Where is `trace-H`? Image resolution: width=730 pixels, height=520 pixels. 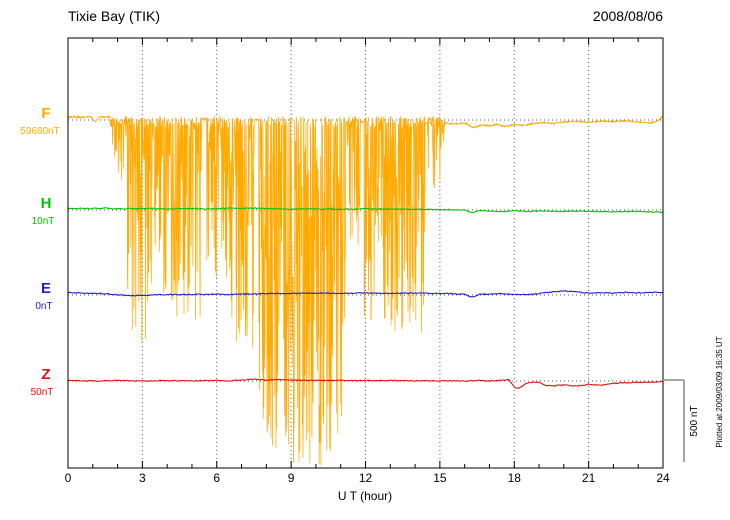
trace-H is located at coordinates (365, 210).